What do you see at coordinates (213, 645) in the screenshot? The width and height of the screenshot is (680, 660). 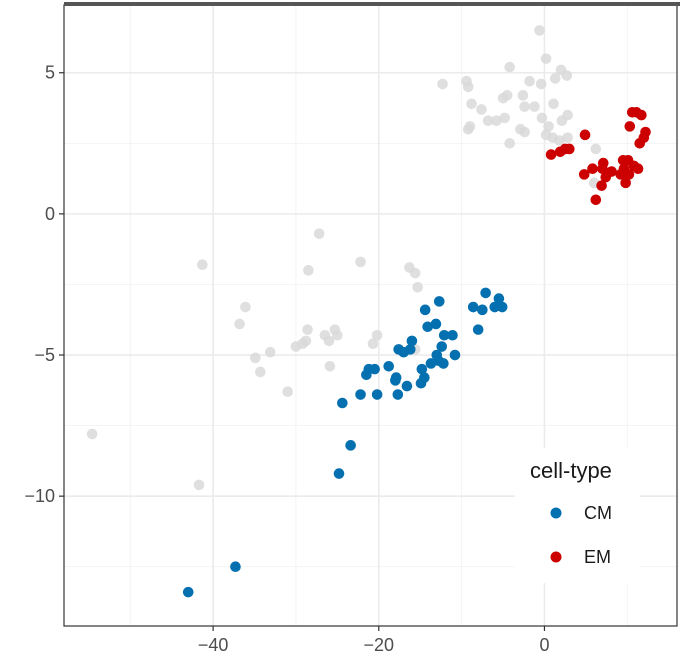 I see `x-tick-label: −40` at bounding box center [213, 645].